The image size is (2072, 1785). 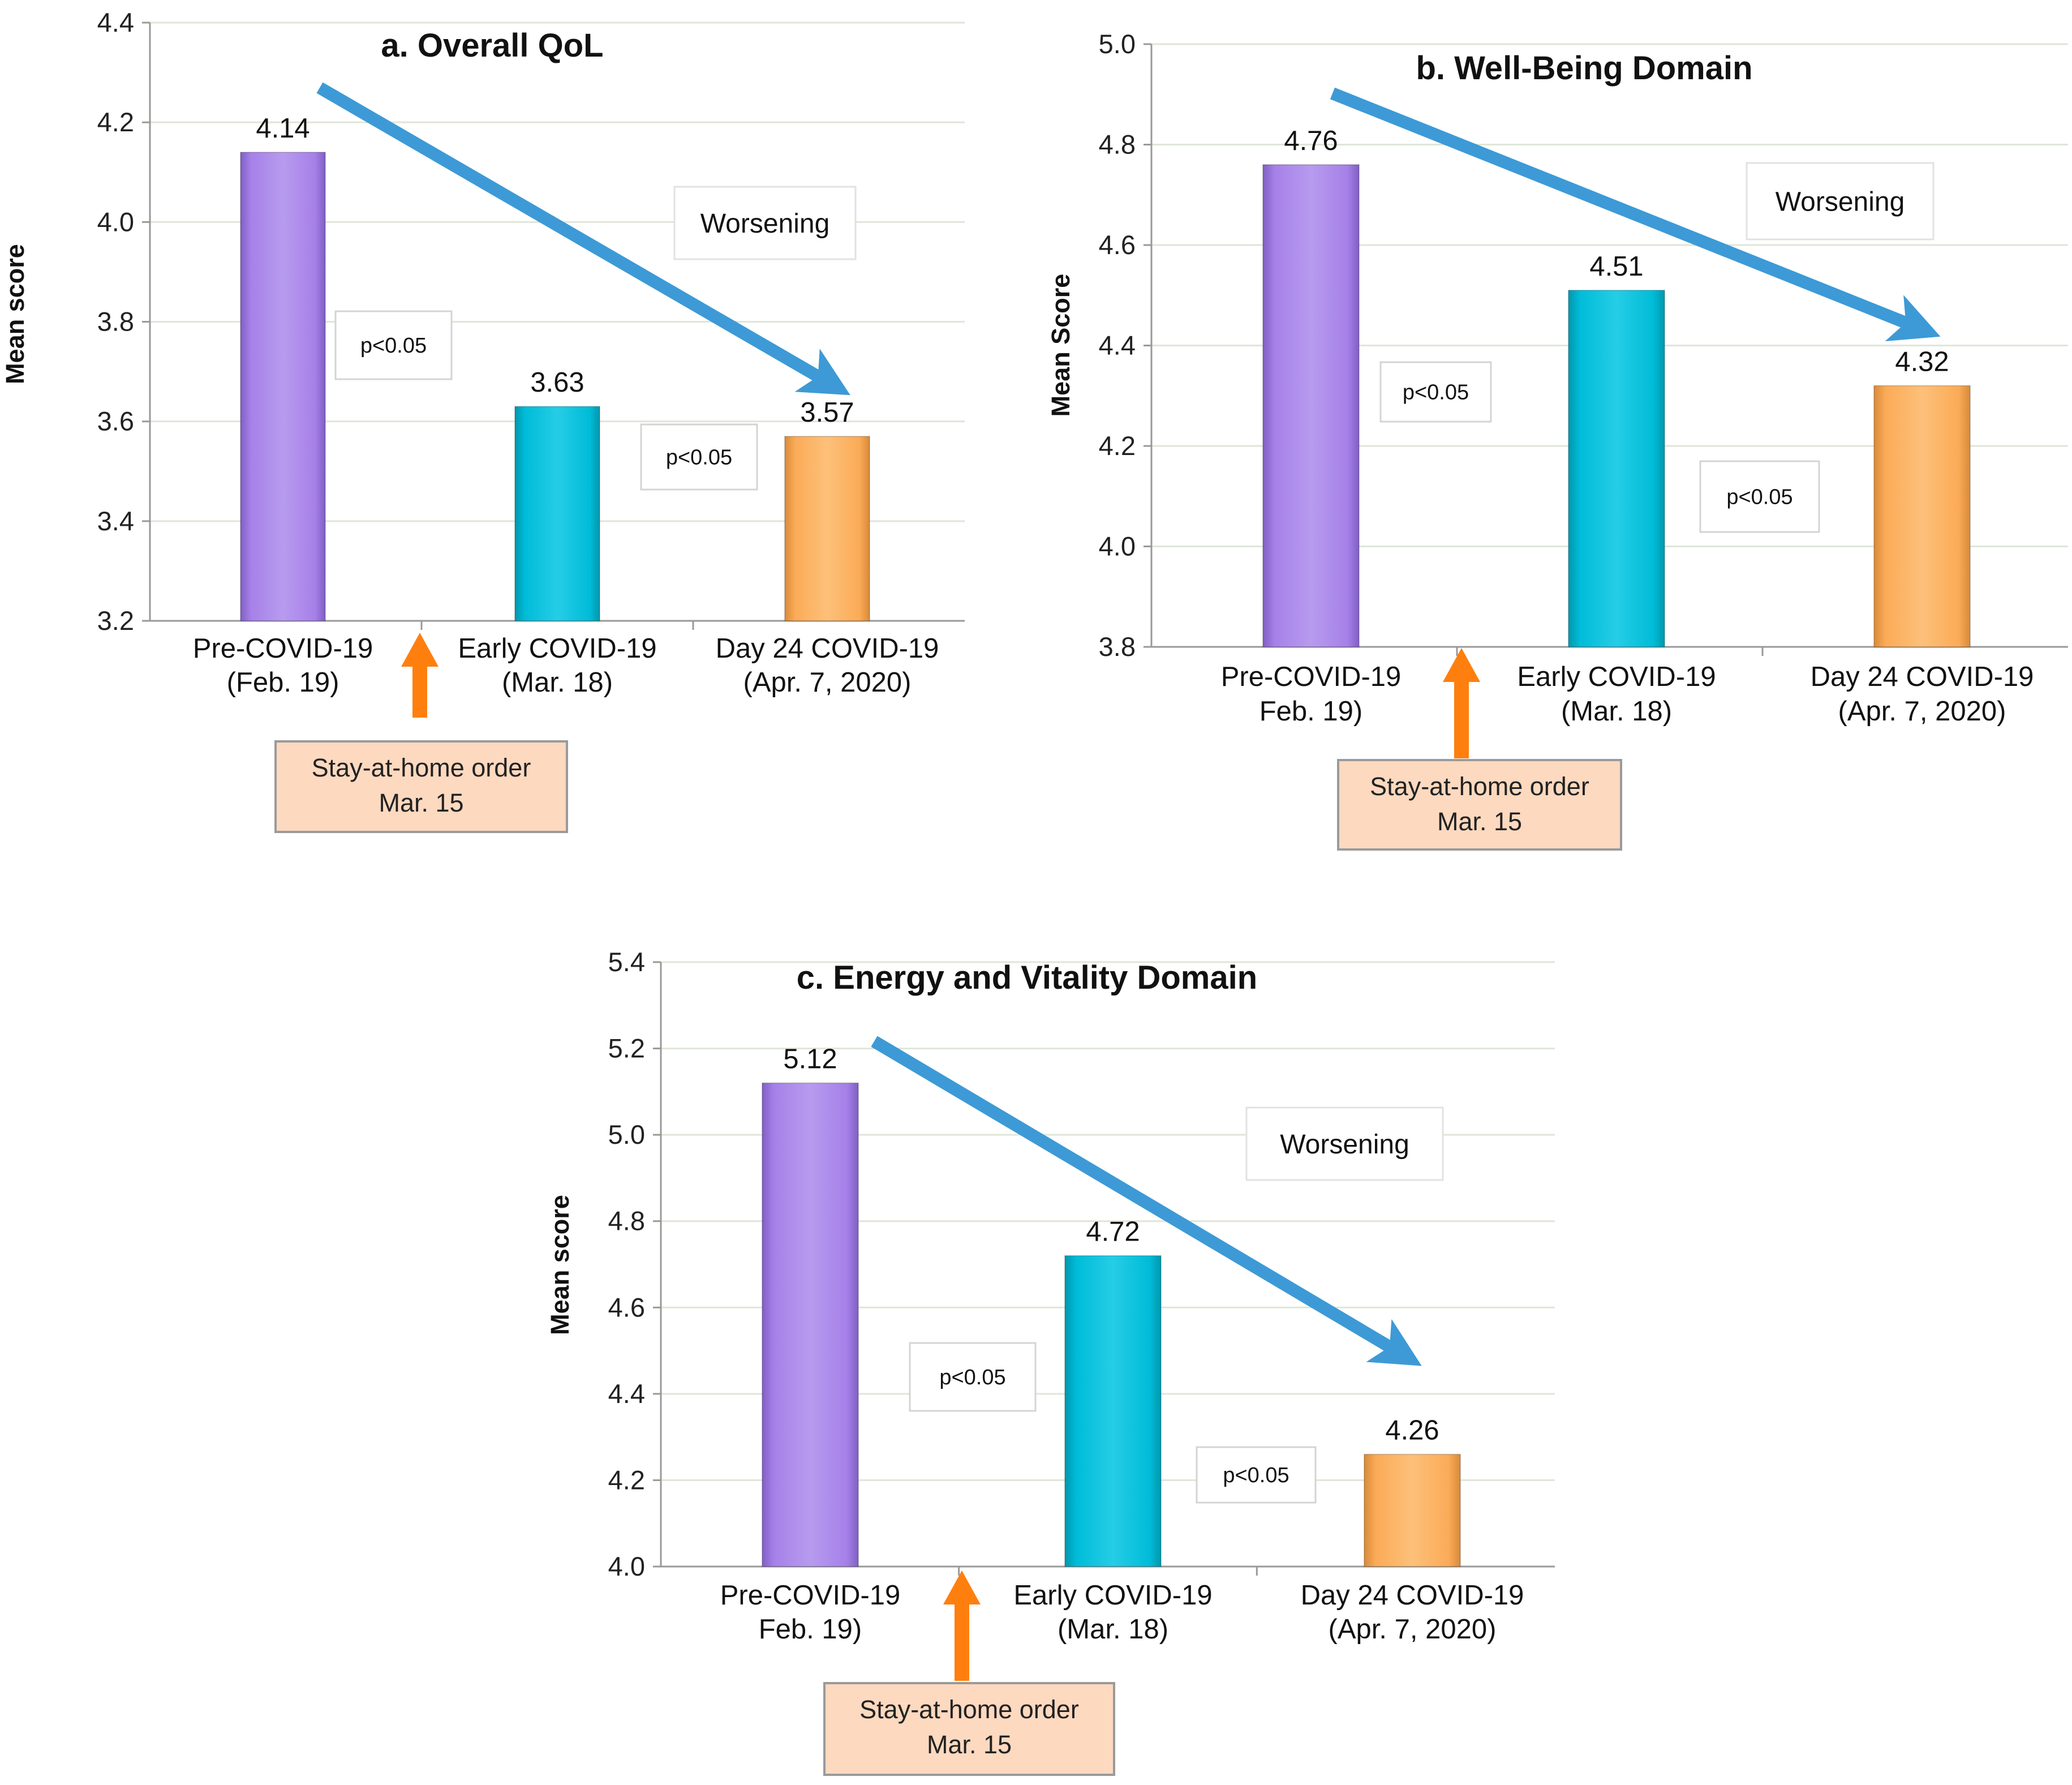 What do you see at coordinates (557, 382) in the screenshot?
I see `bar-value-label: 3.63` at bounding box center [557, 382].